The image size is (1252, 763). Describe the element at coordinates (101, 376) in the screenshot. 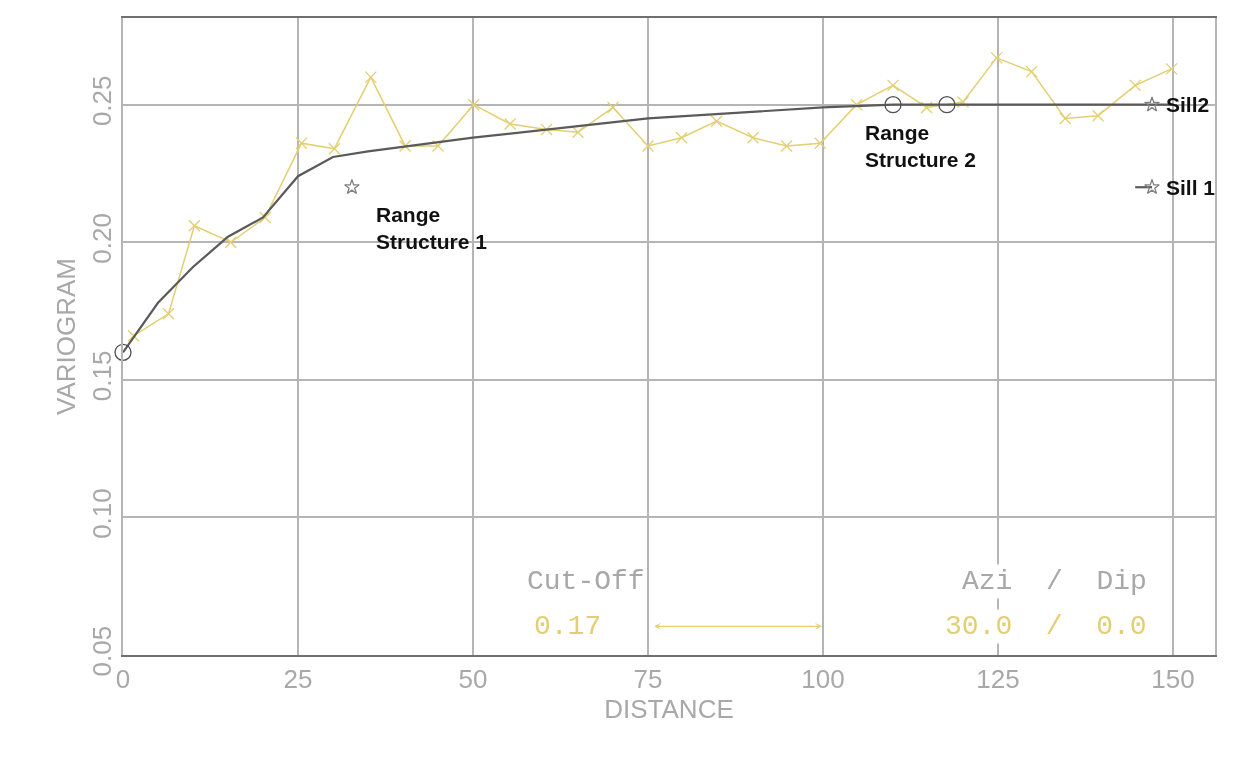

I see `y-tick-label: 0.15` at that location.